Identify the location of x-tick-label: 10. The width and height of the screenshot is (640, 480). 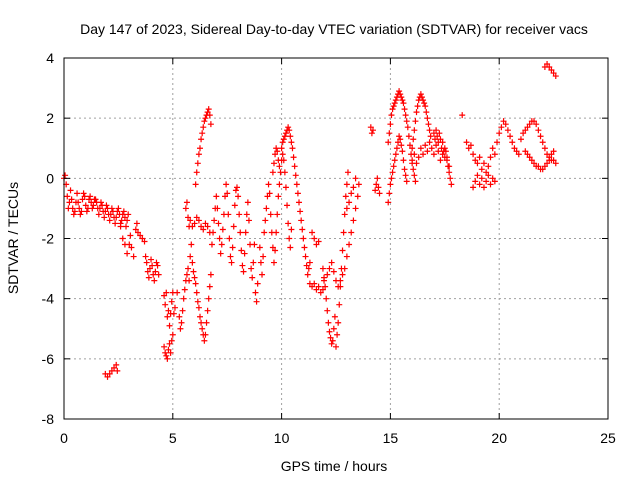
(282, 438).